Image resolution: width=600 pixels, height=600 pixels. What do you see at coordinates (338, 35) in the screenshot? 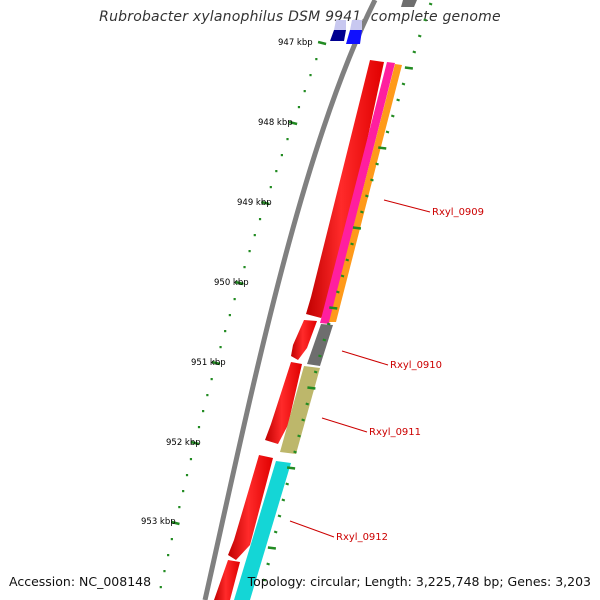
I see `cds-feature-blue-dark` at bounding box center [338, 35].